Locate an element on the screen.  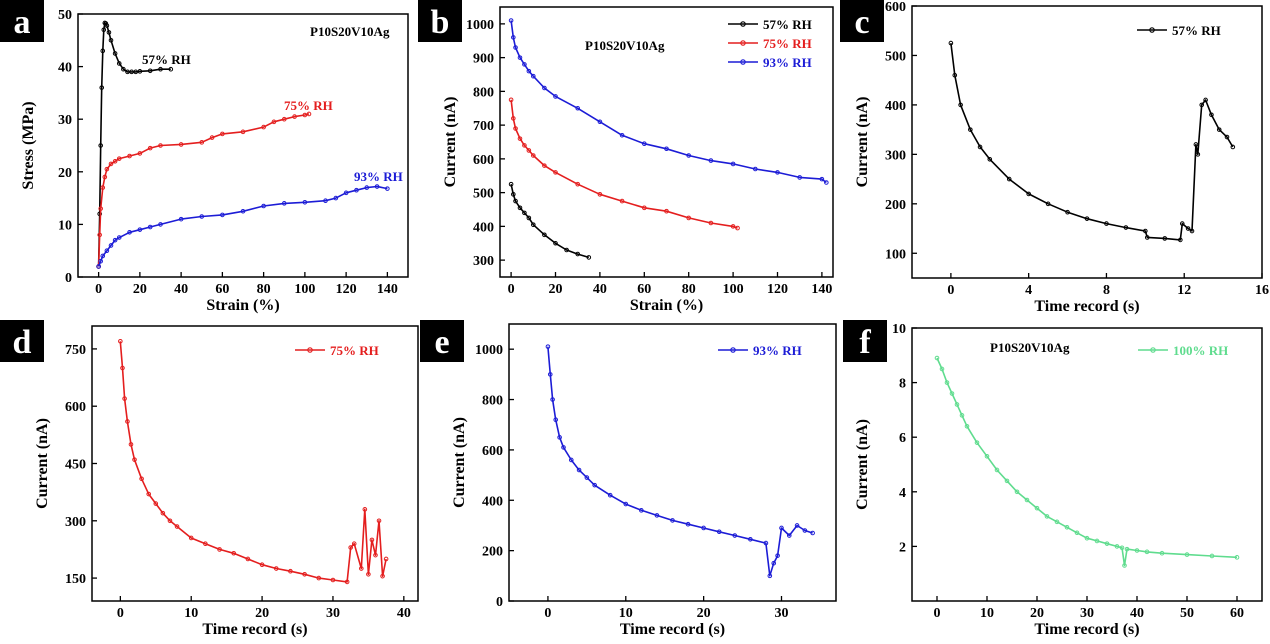
panel-a-x-tick-label: 0 is located at coordinates (98, 289).